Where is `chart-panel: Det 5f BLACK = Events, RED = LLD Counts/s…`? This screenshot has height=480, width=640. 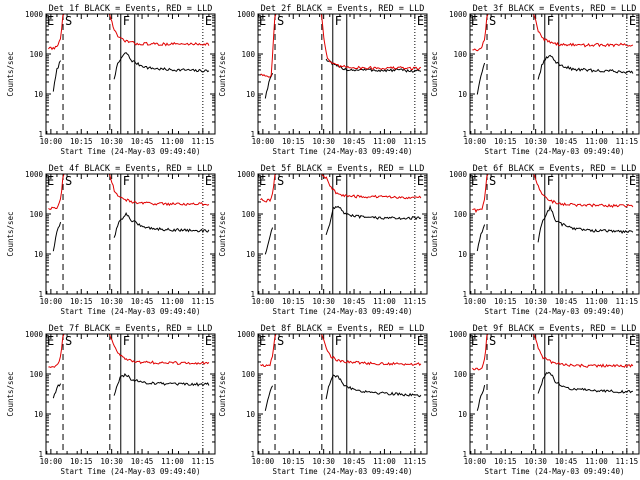
chart-panel: Det 5f BLACK = Events, RED = LLD Counts/s… is located at coordinates (323, 240).